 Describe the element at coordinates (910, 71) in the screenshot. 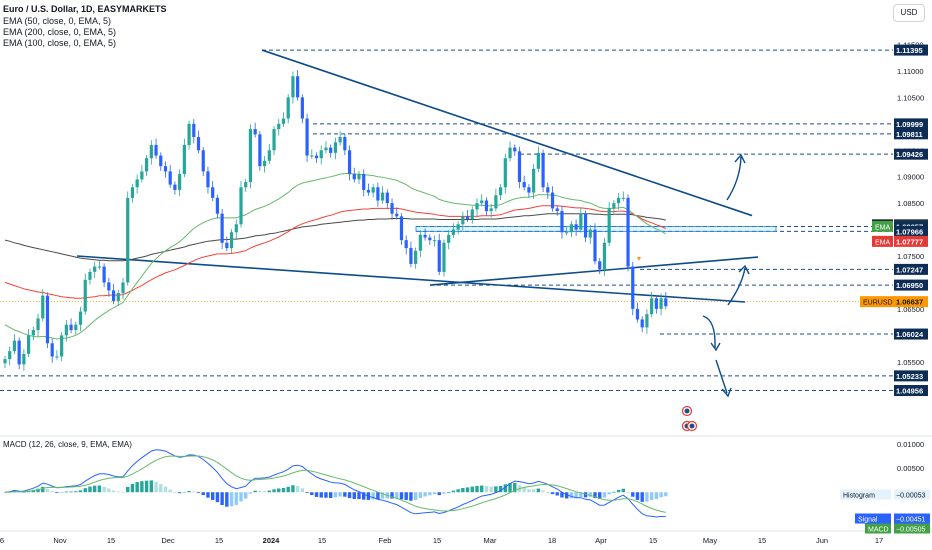

I see `y-axis-tick-label: 1.11000` at that location.